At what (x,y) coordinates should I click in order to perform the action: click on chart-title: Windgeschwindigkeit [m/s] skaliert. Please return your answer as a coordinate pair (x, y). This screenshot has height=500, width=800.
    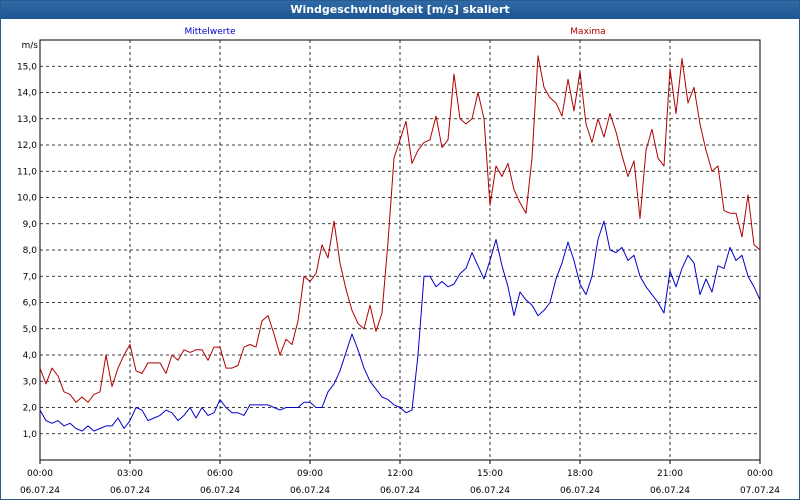
    Looking at the image, I should click on (400, 10).